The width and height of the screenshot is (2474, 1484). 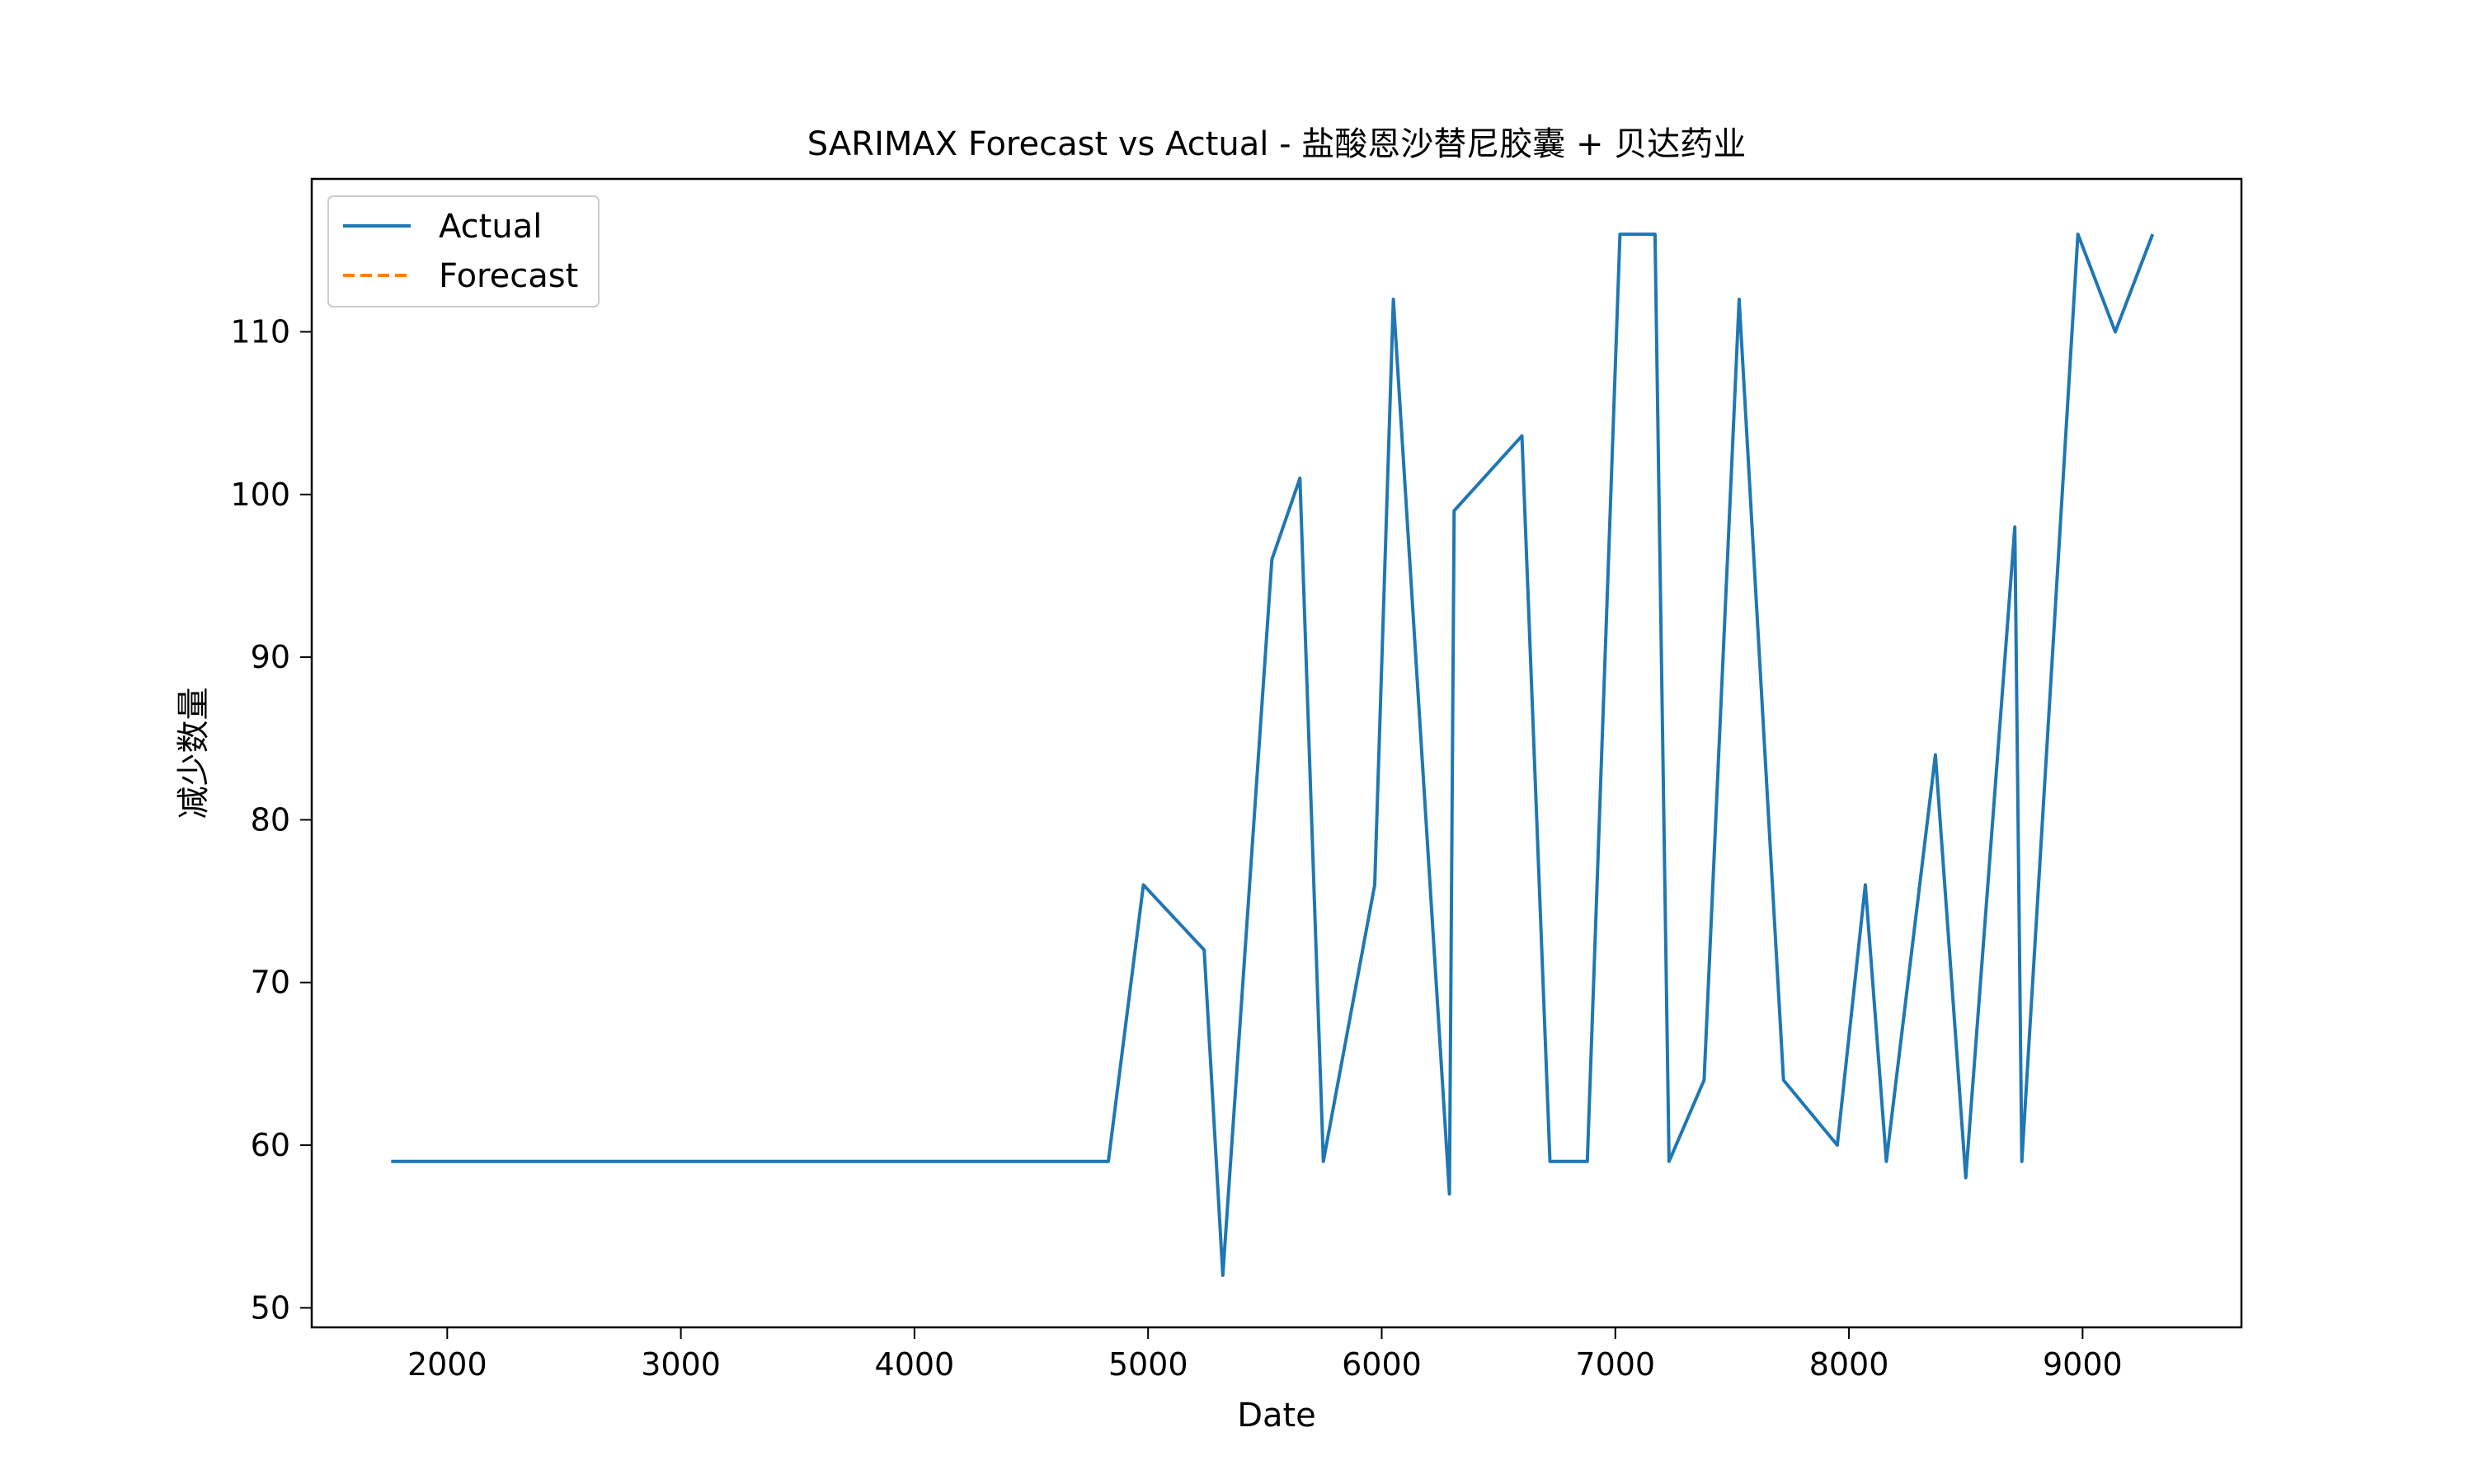 I want to click on legend-label-forecast: Forecast, so click(x=508, y=276).